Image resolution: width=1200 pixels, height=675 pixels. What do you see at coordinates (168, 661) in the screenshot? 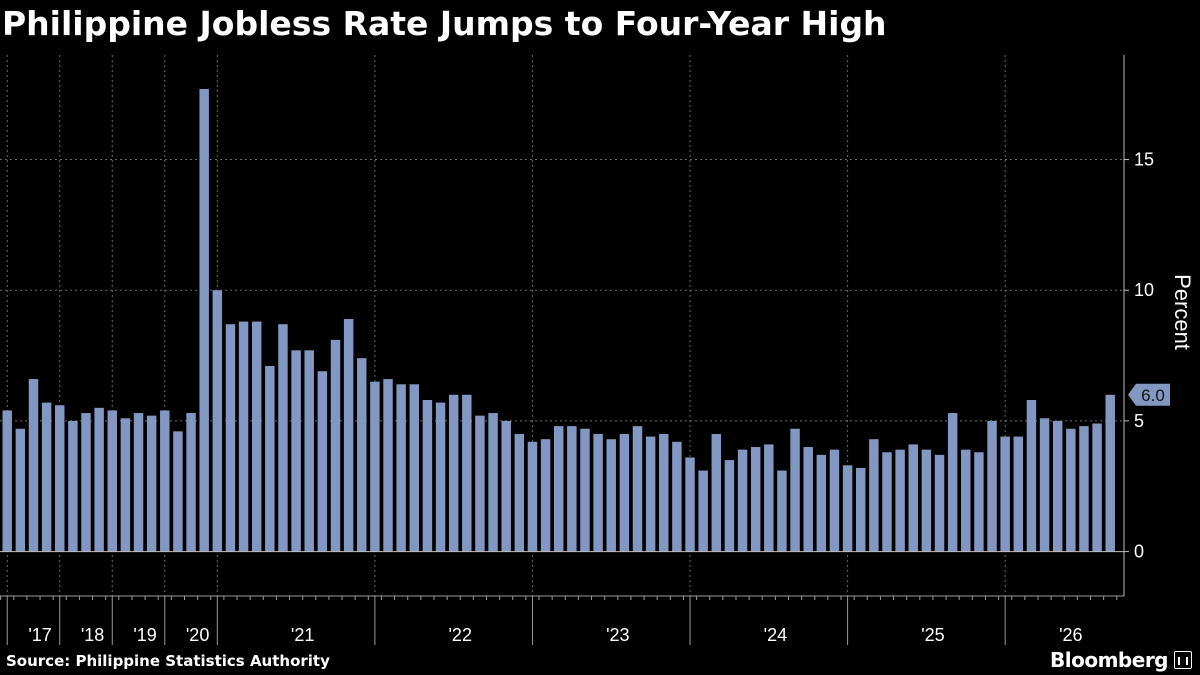
I see `source-note: Source: Philippine Statistics Authority` at bounding box center [168, 661].